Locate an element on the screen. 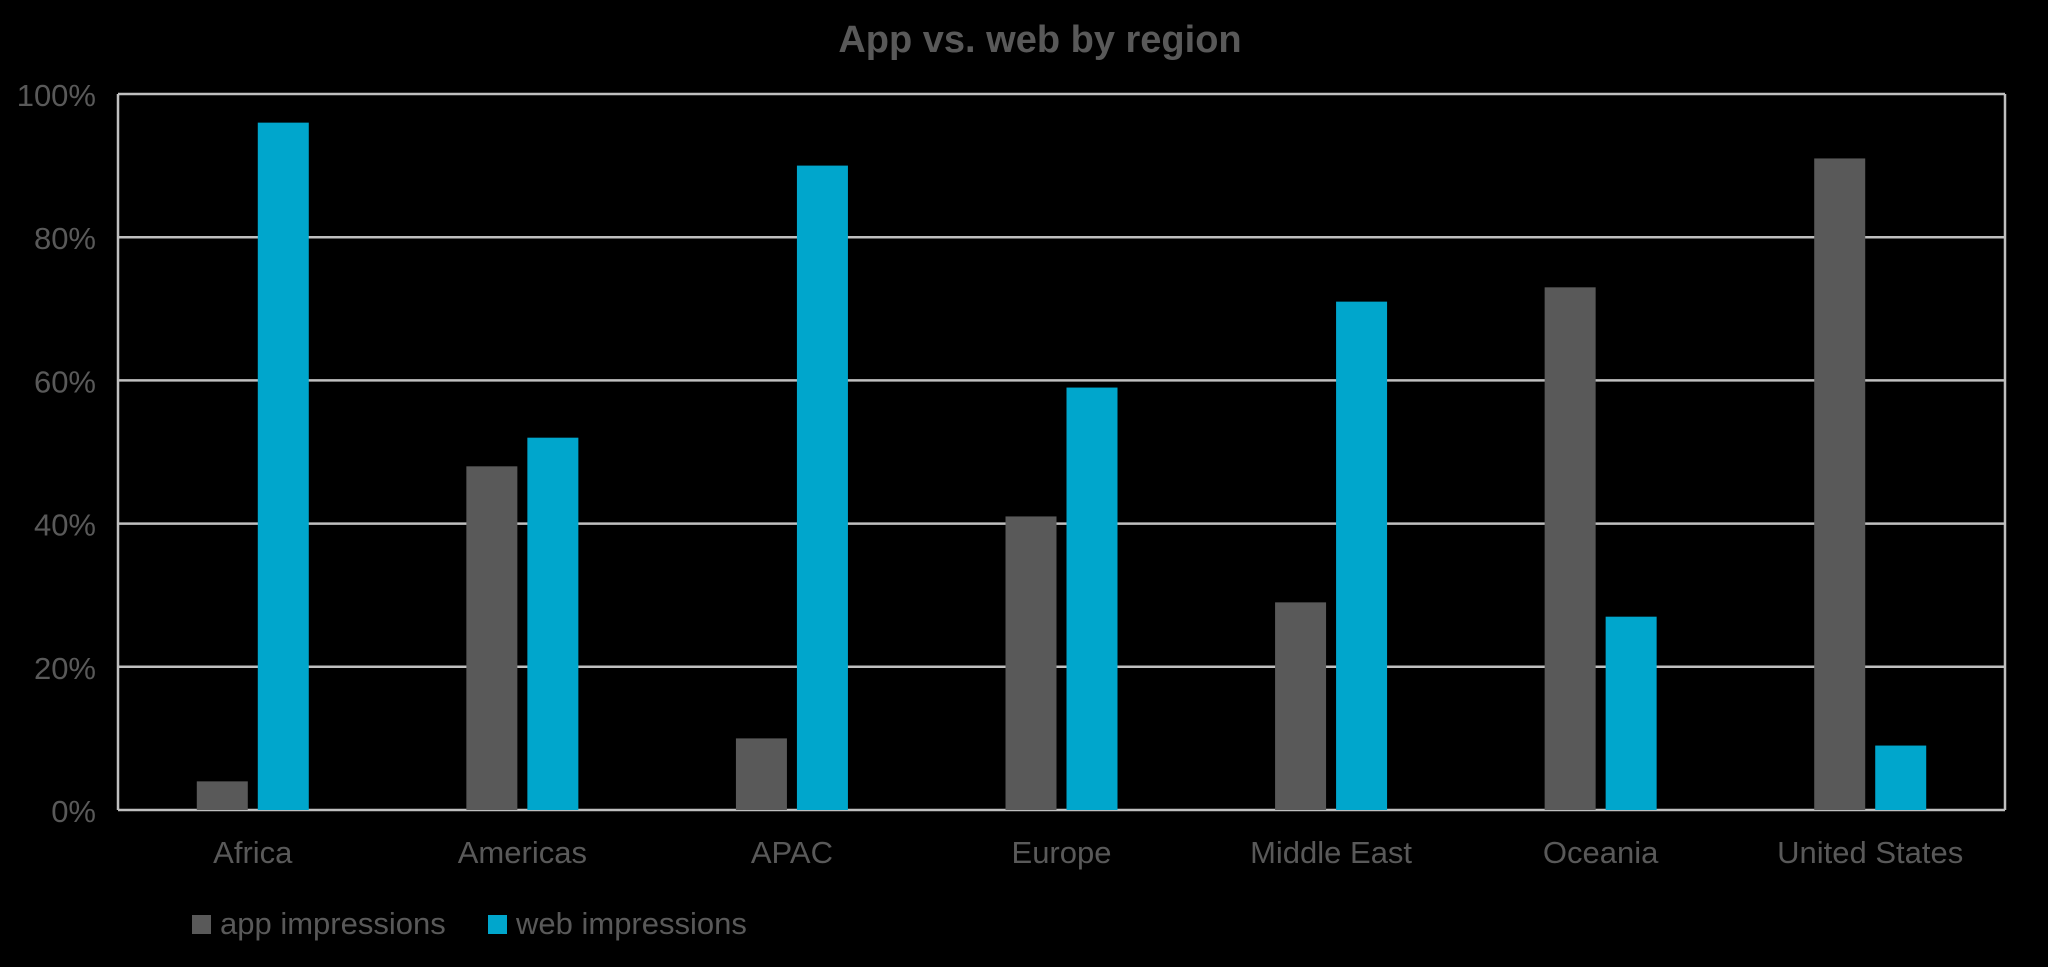 This screenshot has height=967, width=2048. y-axis-ticks: 0% 20% 40% 60% 80% 100% is located at coordinates (56, 453).